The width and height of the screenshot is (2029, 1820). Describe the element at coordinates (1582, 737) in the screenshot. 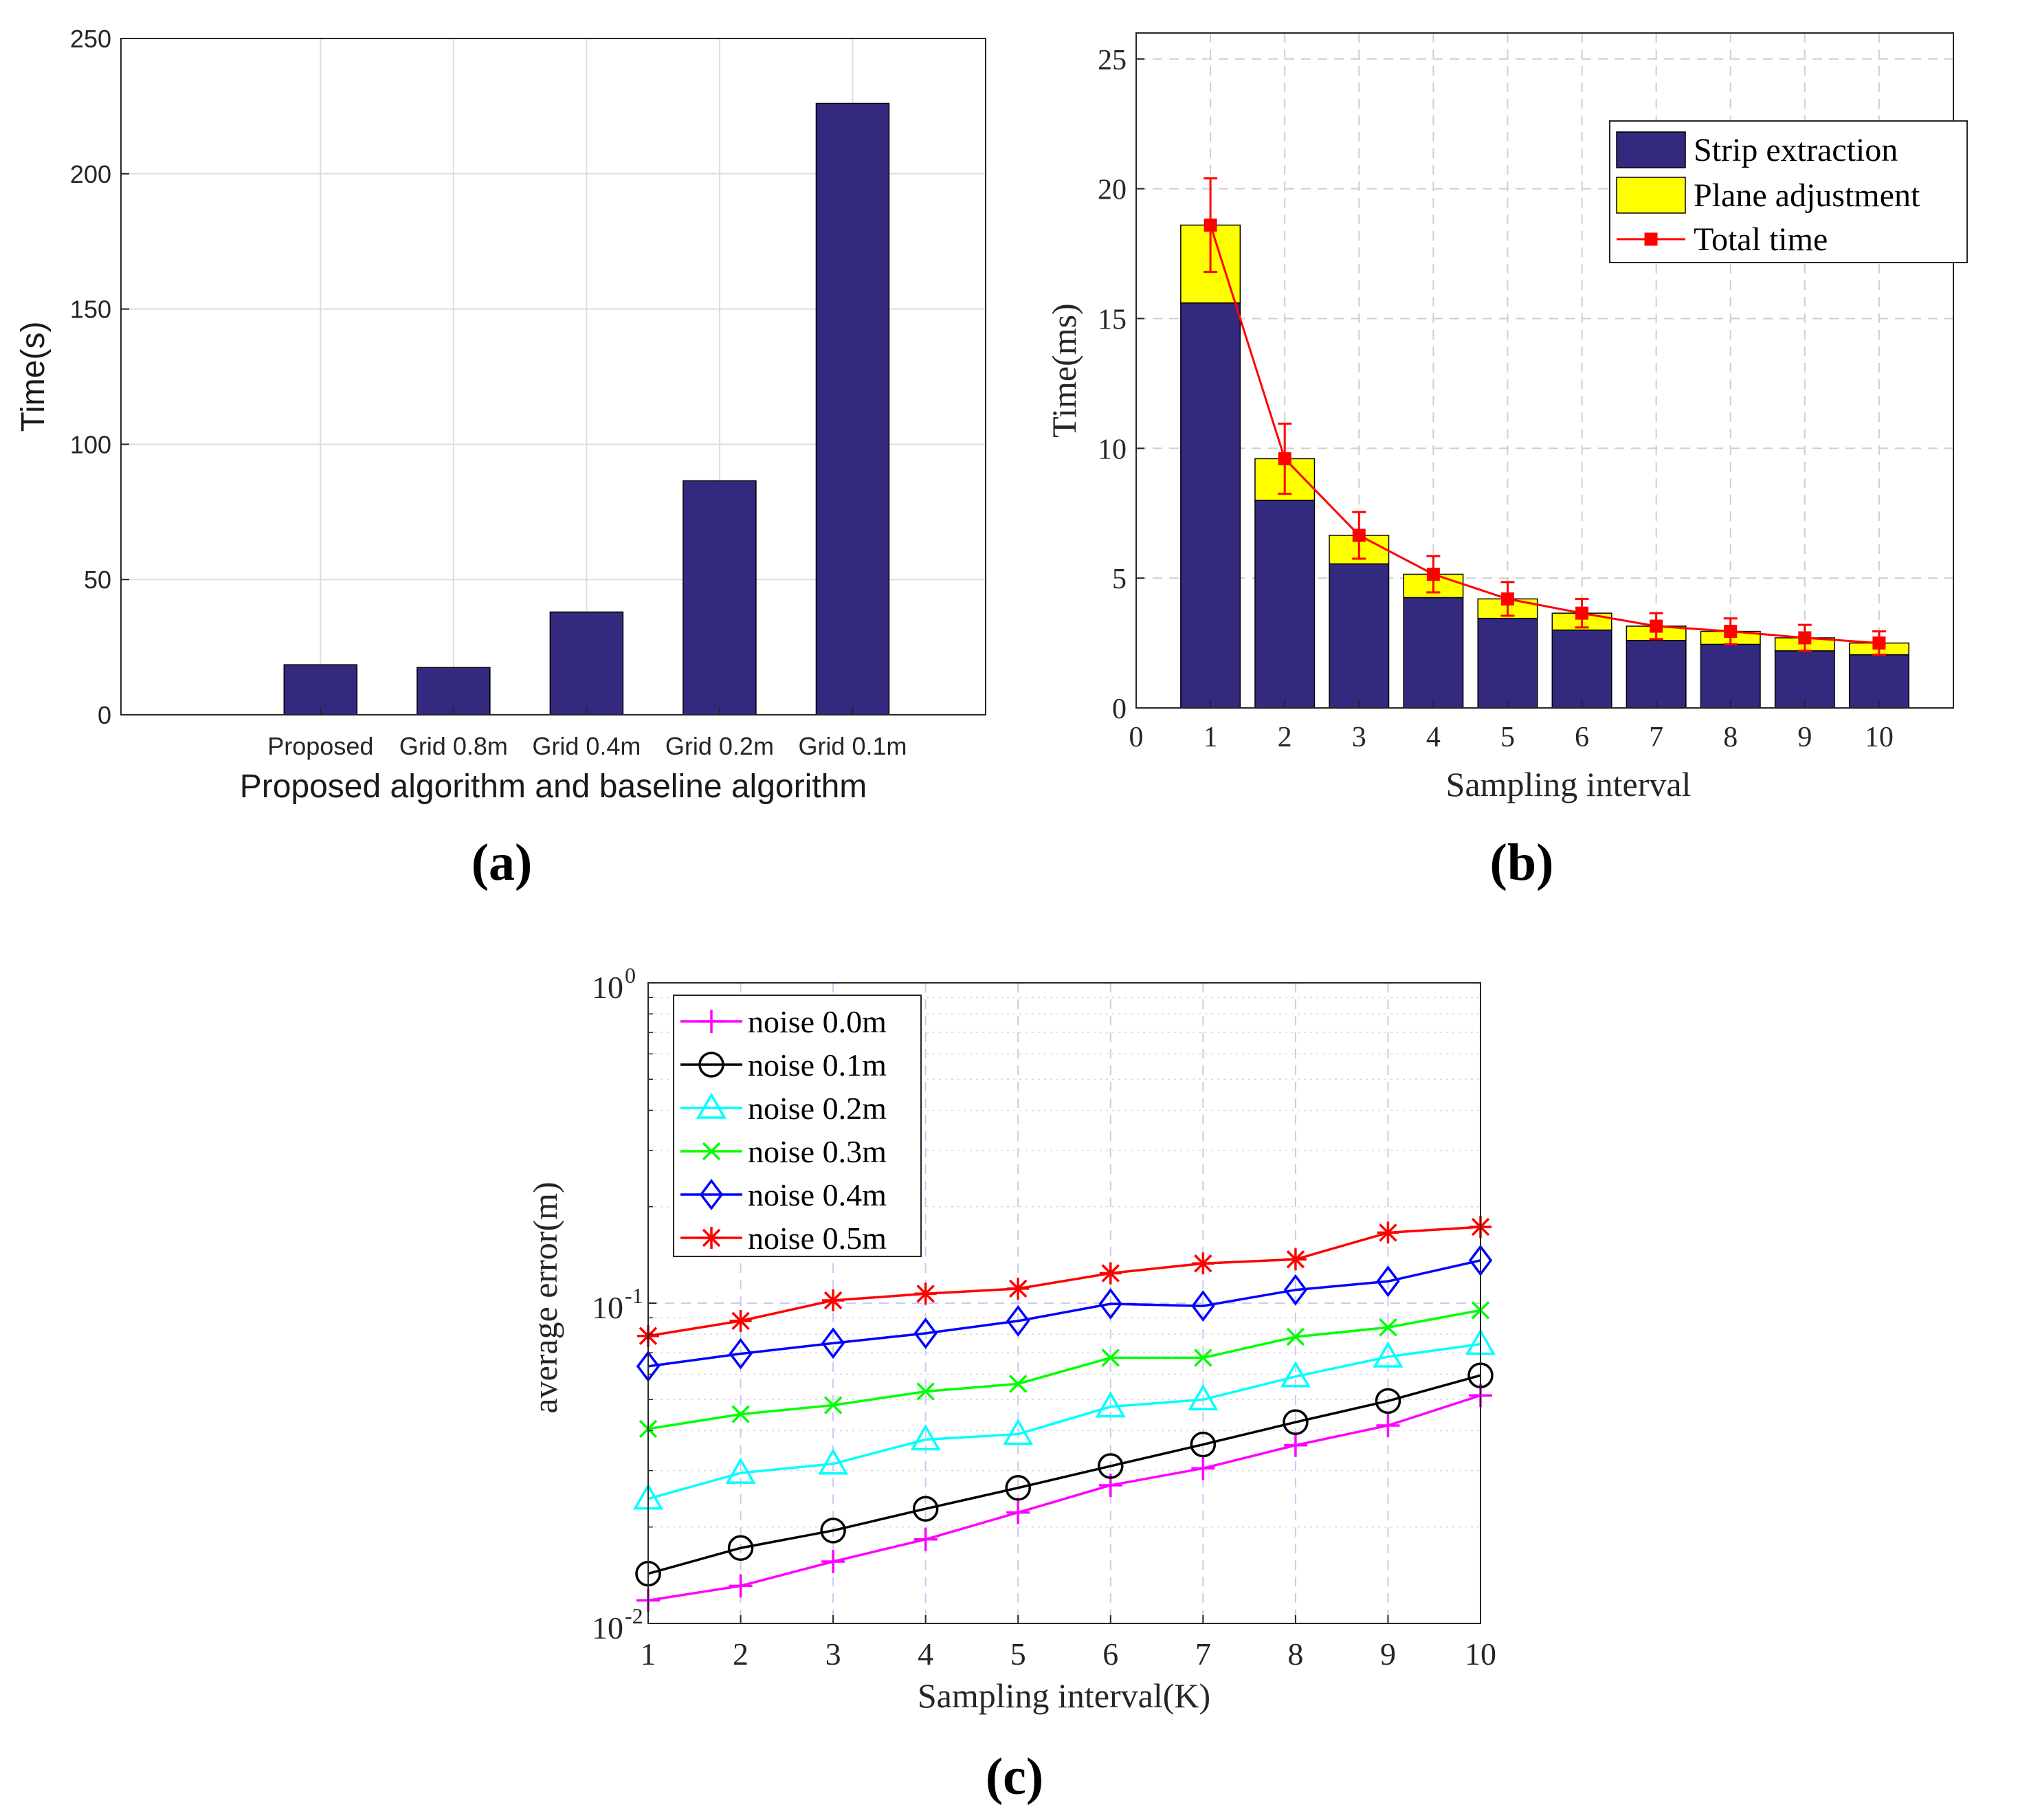

I see `panel-b-xtick-label: 6` at that location.